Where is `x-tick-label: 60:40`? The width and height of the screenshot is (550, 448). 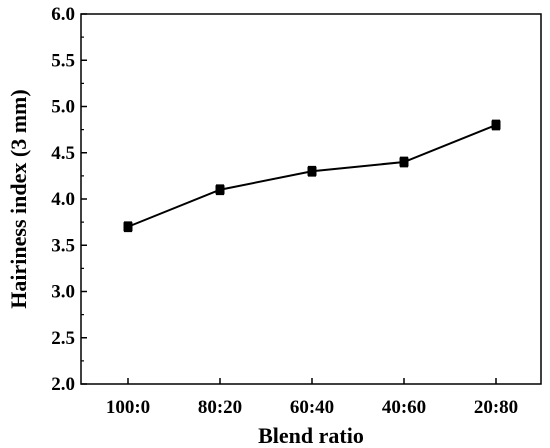 x-tick-label: 60:40 is located at coordinates (312, 407).